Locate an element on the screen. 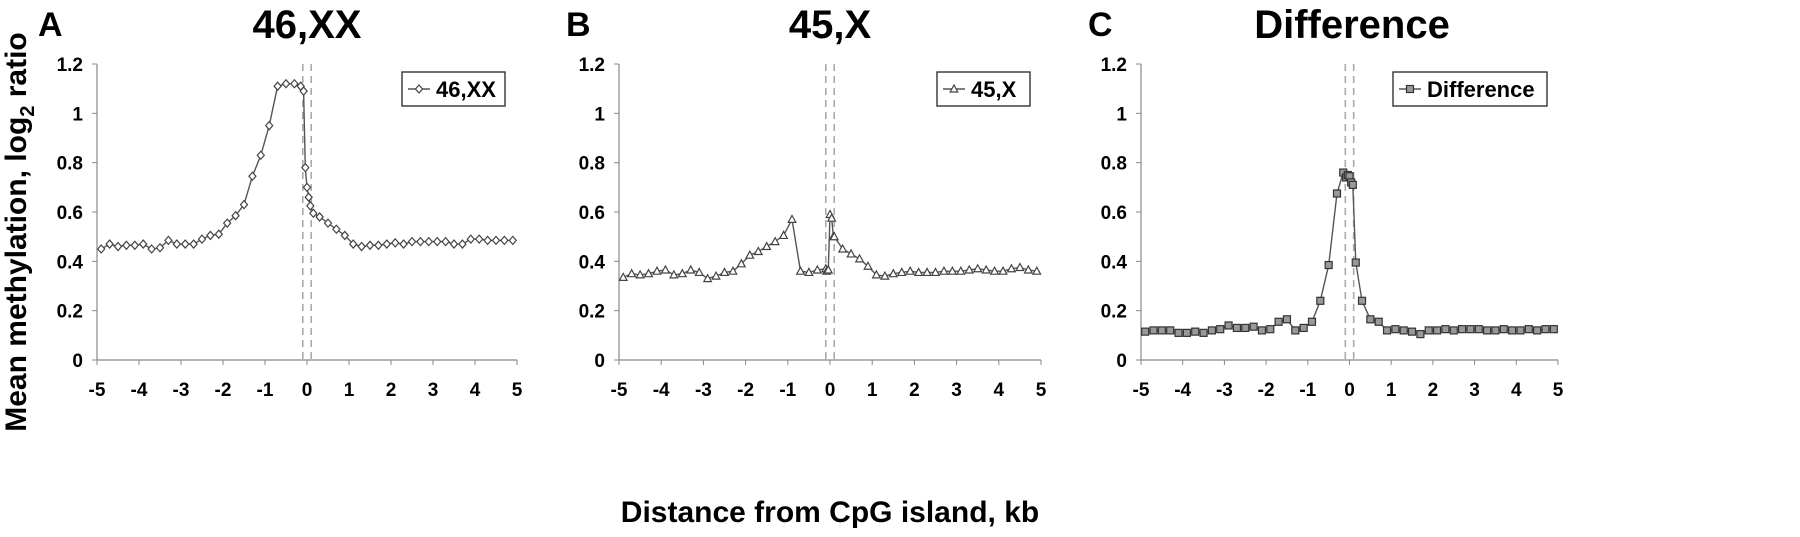 This screenshot has height=537, width=1800. panel-a-y-tick-label: 0 is located at coordinates (77, 361).